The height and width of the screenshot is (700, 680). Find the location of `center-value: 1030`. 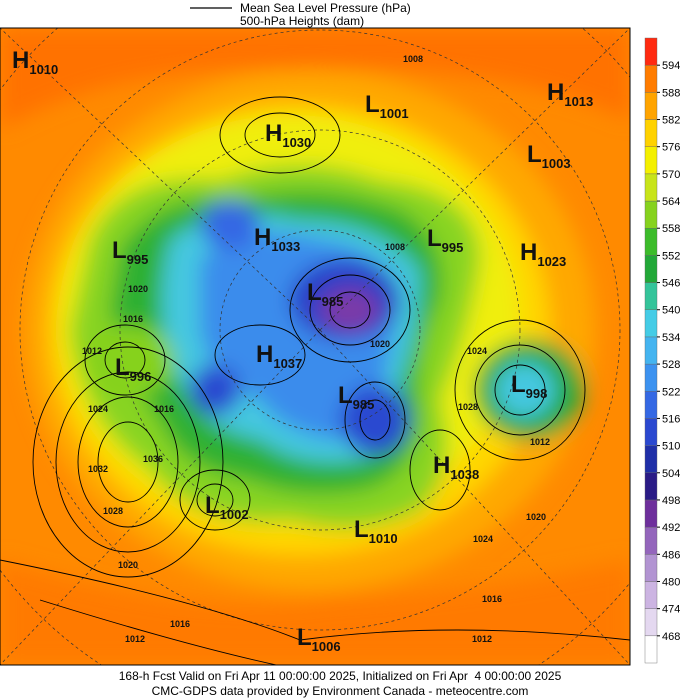

center-value: 1030 is located at coordinates (296, 142).